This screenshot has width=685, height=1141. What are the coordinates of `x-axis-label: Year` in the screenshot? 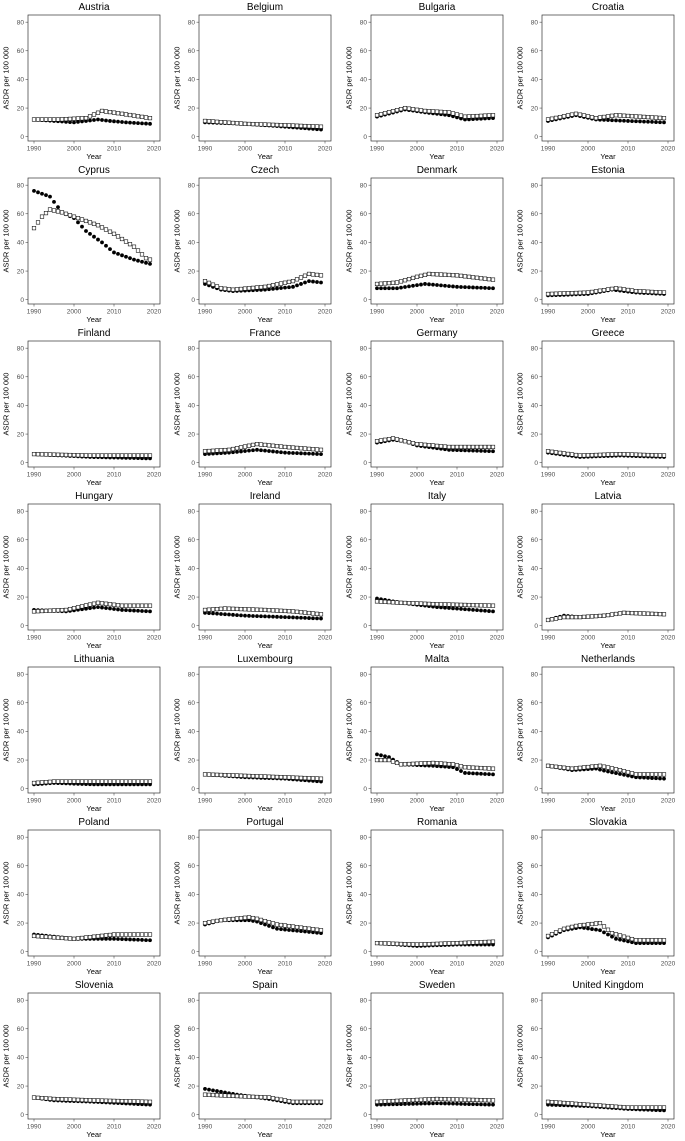 It's located at (266, 319).